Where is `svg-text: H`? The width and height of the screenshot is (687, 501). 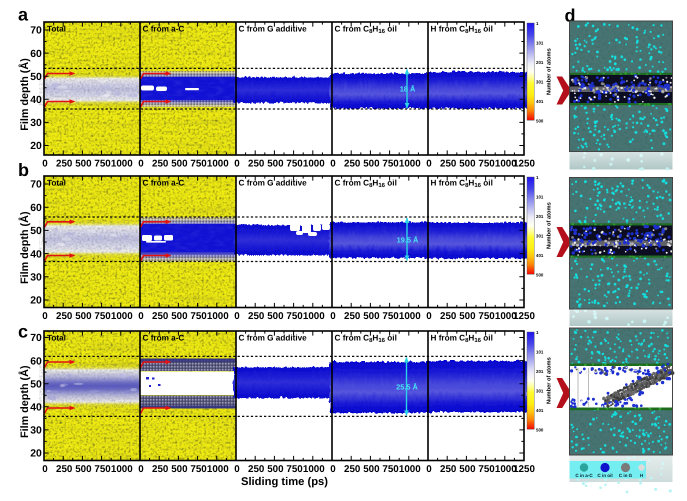 svg-text: H is located at coordinates (642, 475).